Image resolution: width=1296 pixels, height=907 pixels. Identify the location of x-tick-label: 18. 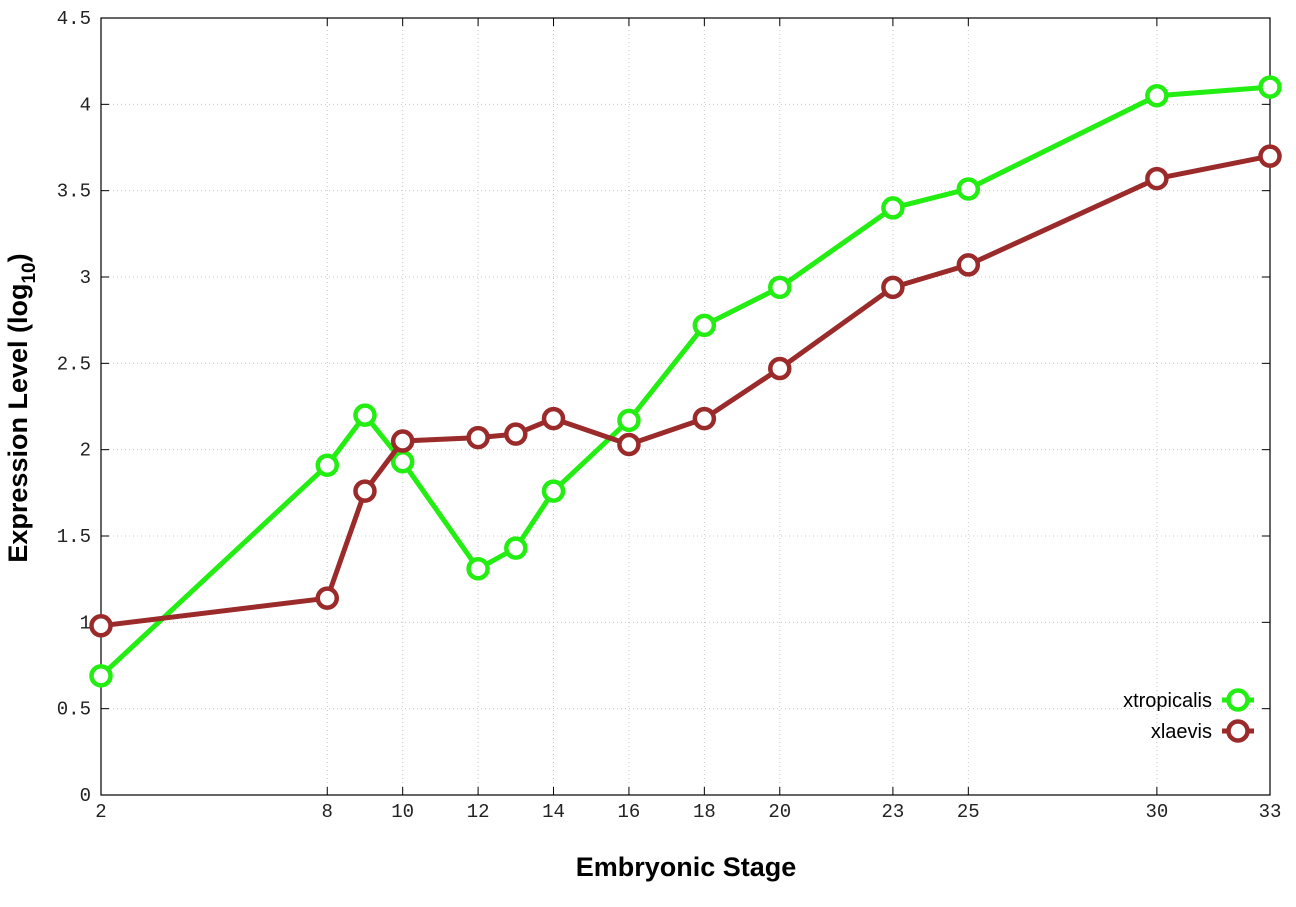
(704, 812).